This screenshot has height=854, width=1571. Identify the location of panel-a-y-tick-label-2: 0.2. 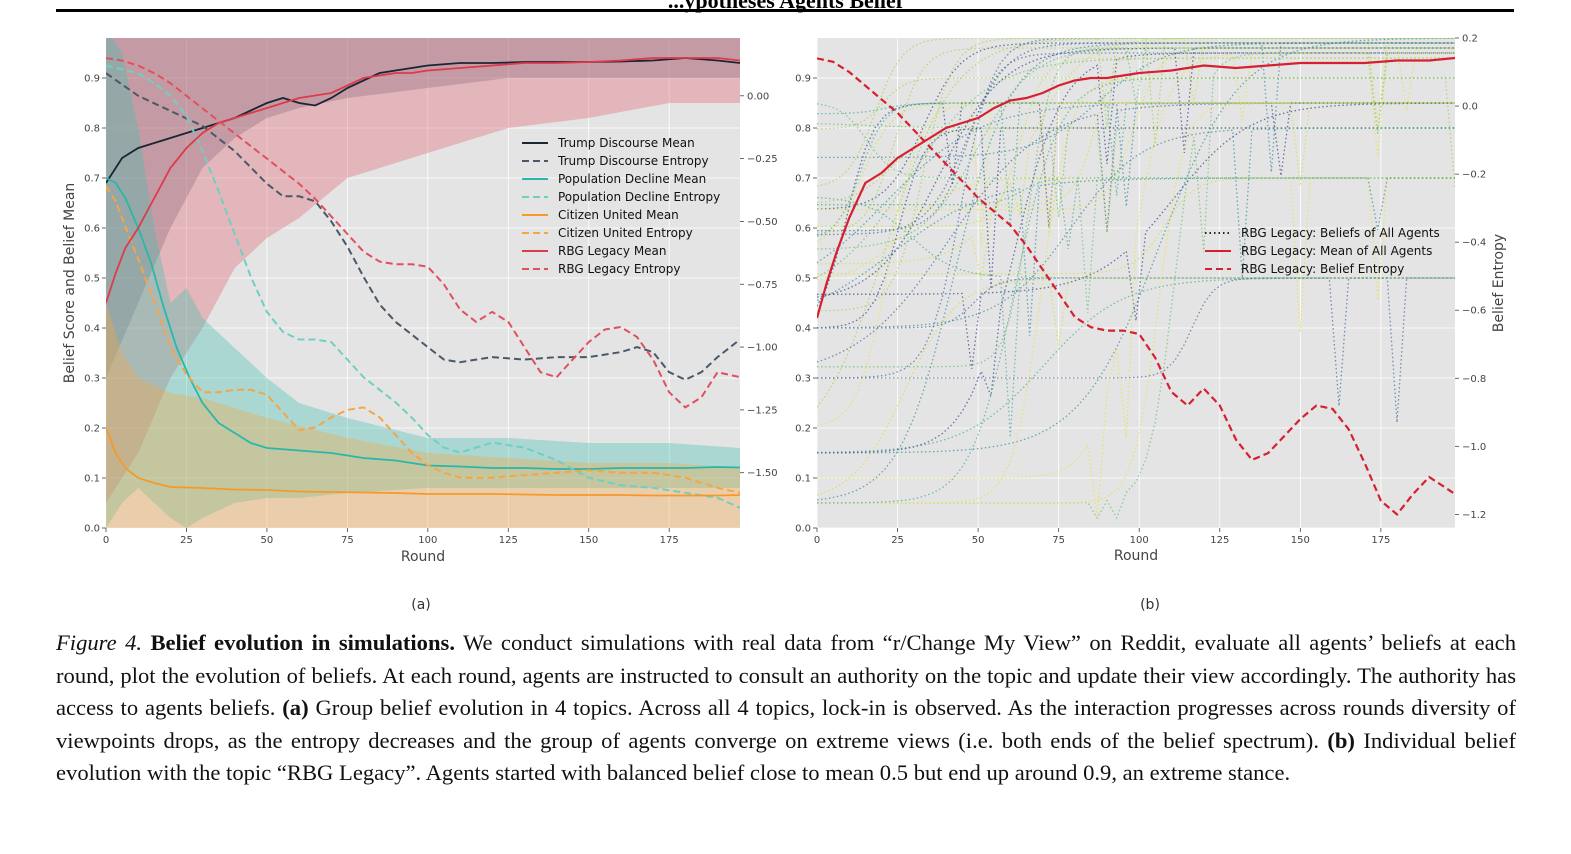
(92, 429).